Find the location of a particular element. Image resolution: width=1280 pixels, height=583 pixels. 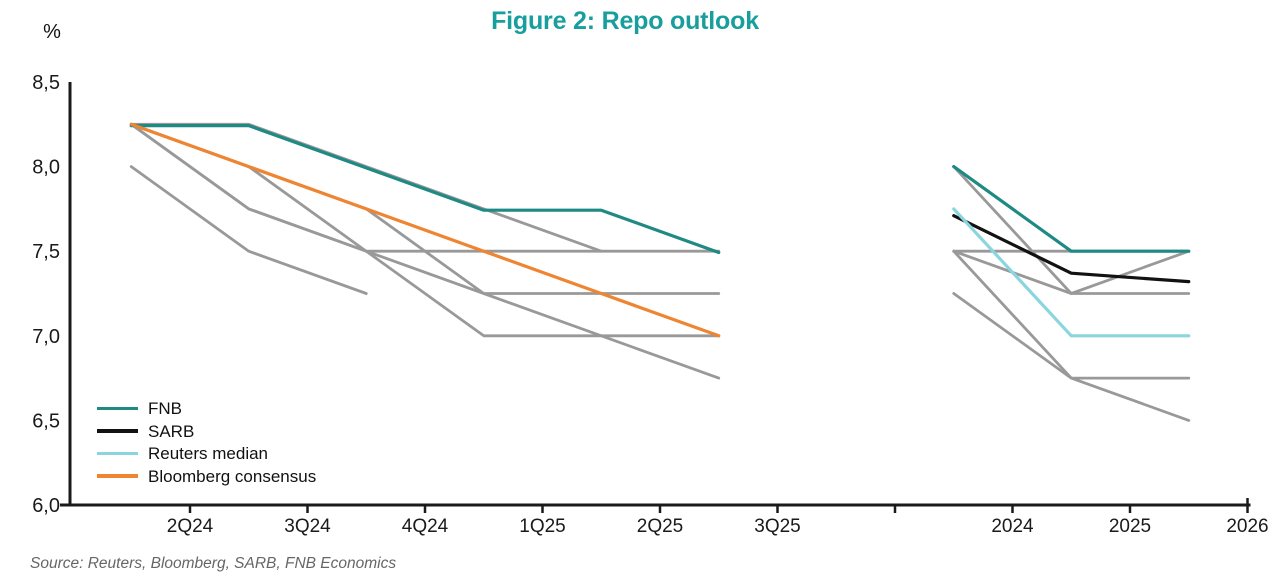

y-tick-label-6_5: 6,5 is located at coordinates (46, 421).